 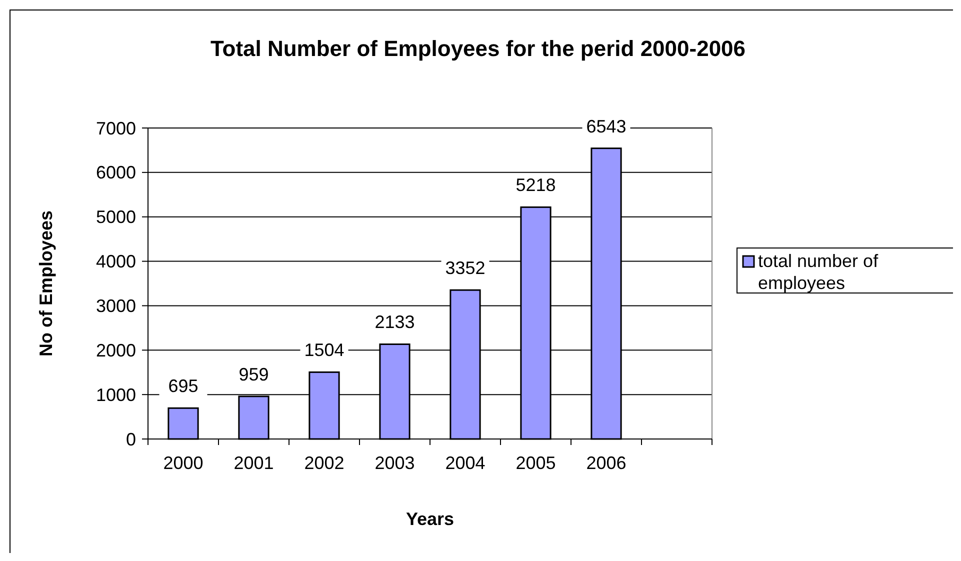 What do you see at coordinates (430, 519) in the screenshot?
I see `x-axis-title: Years` at bounding box center [430, 519].